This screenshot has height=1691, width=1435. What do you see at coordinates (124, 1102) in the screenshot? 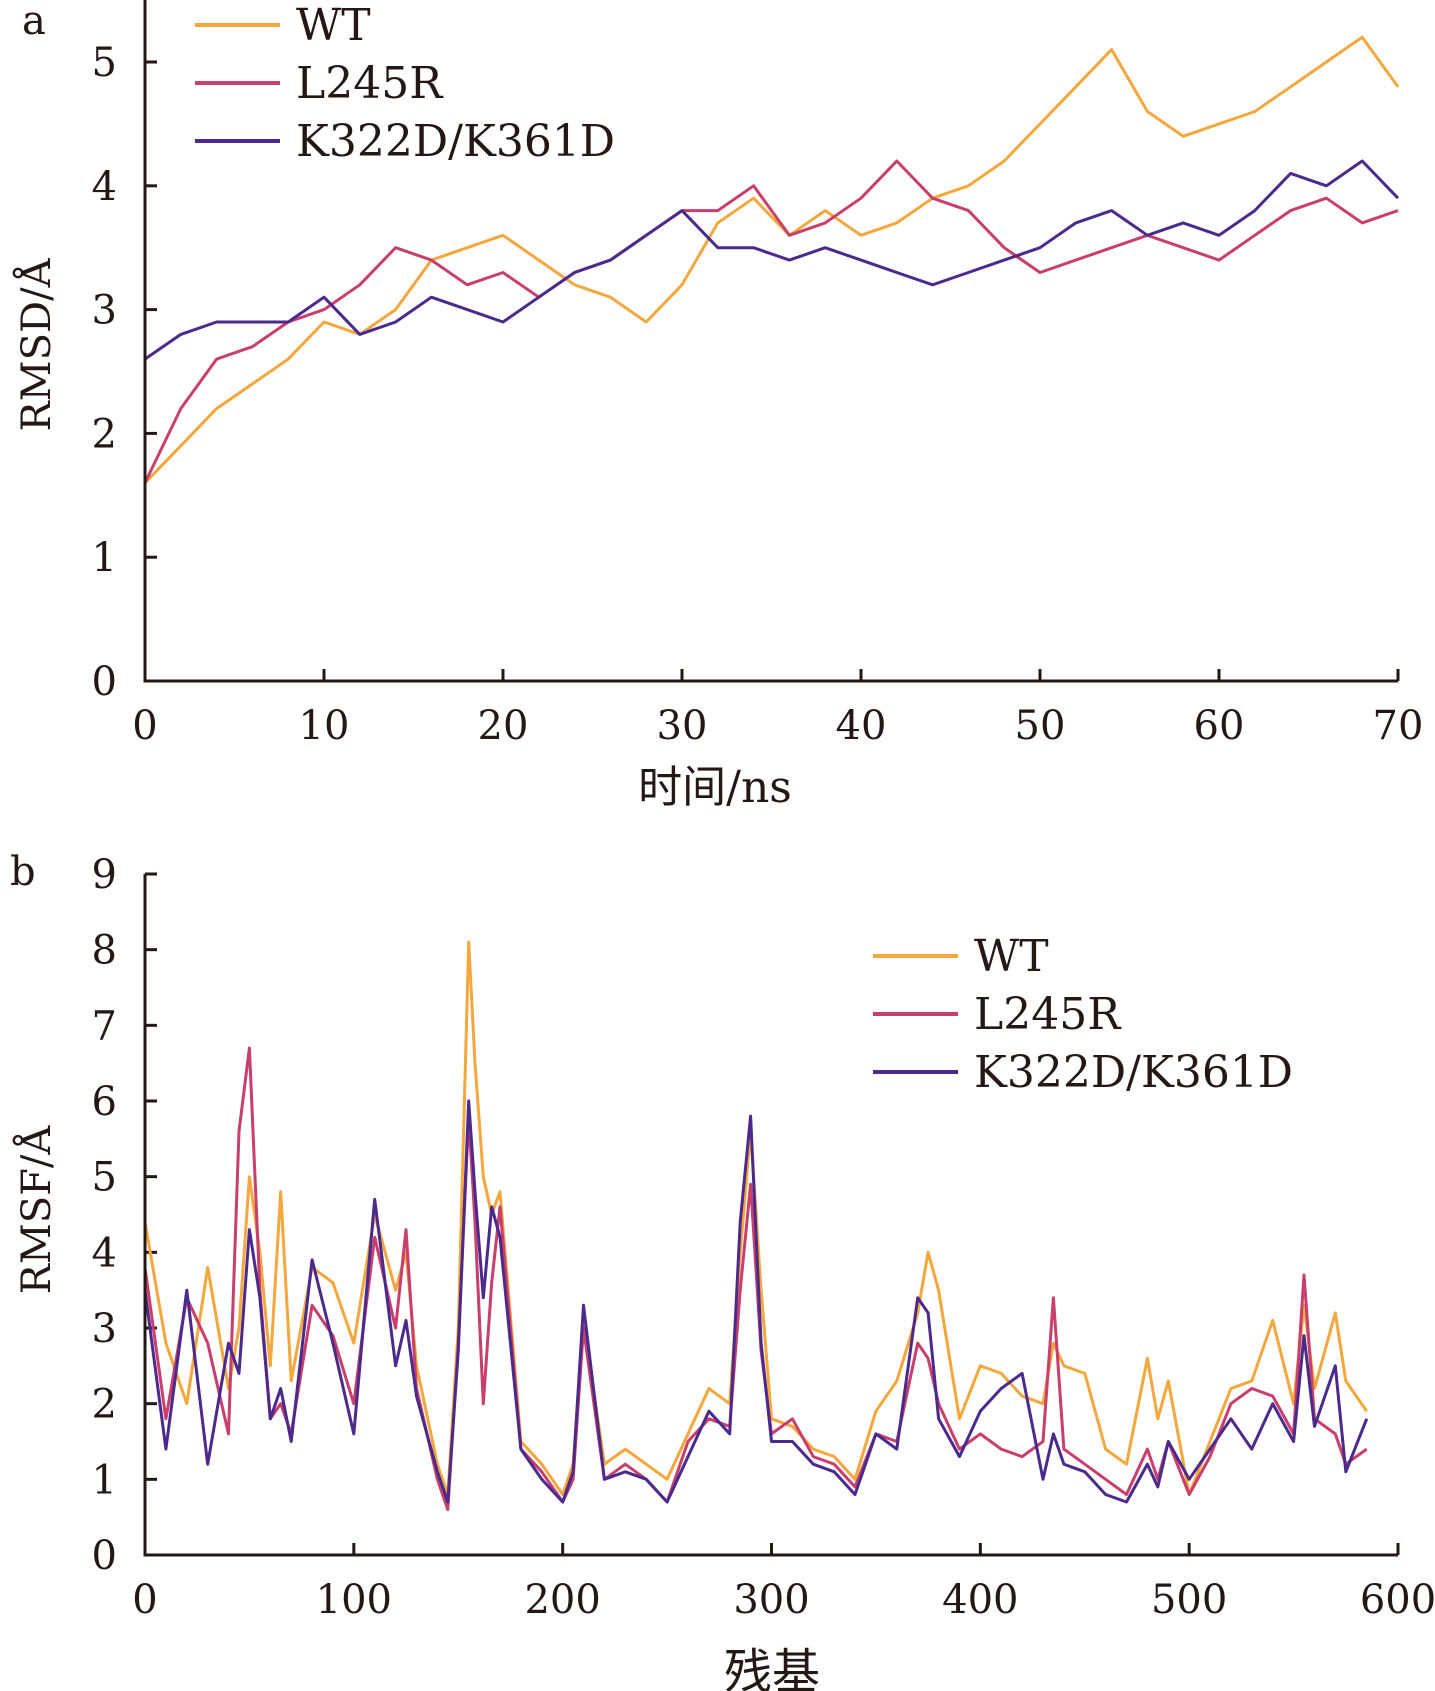
I see `y-tick: 6` at bounding box center [124, 1102].